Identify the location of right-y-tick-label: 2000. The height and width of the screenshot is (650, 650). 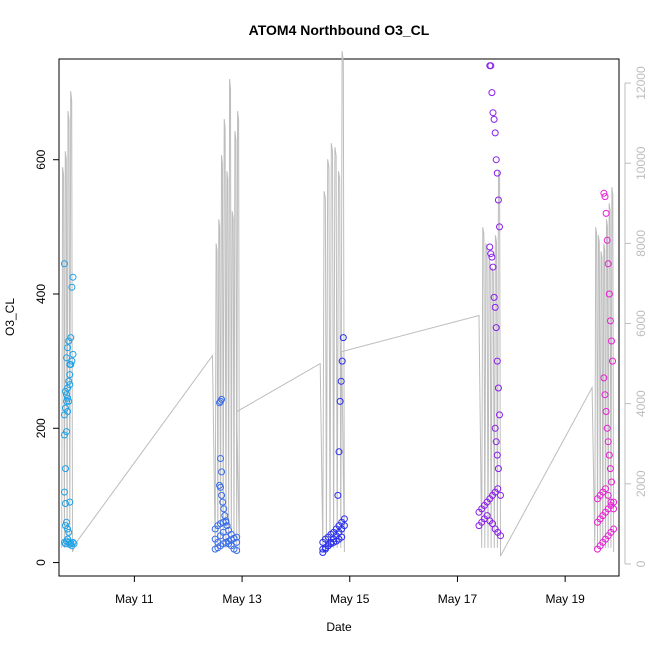
(641, 483).